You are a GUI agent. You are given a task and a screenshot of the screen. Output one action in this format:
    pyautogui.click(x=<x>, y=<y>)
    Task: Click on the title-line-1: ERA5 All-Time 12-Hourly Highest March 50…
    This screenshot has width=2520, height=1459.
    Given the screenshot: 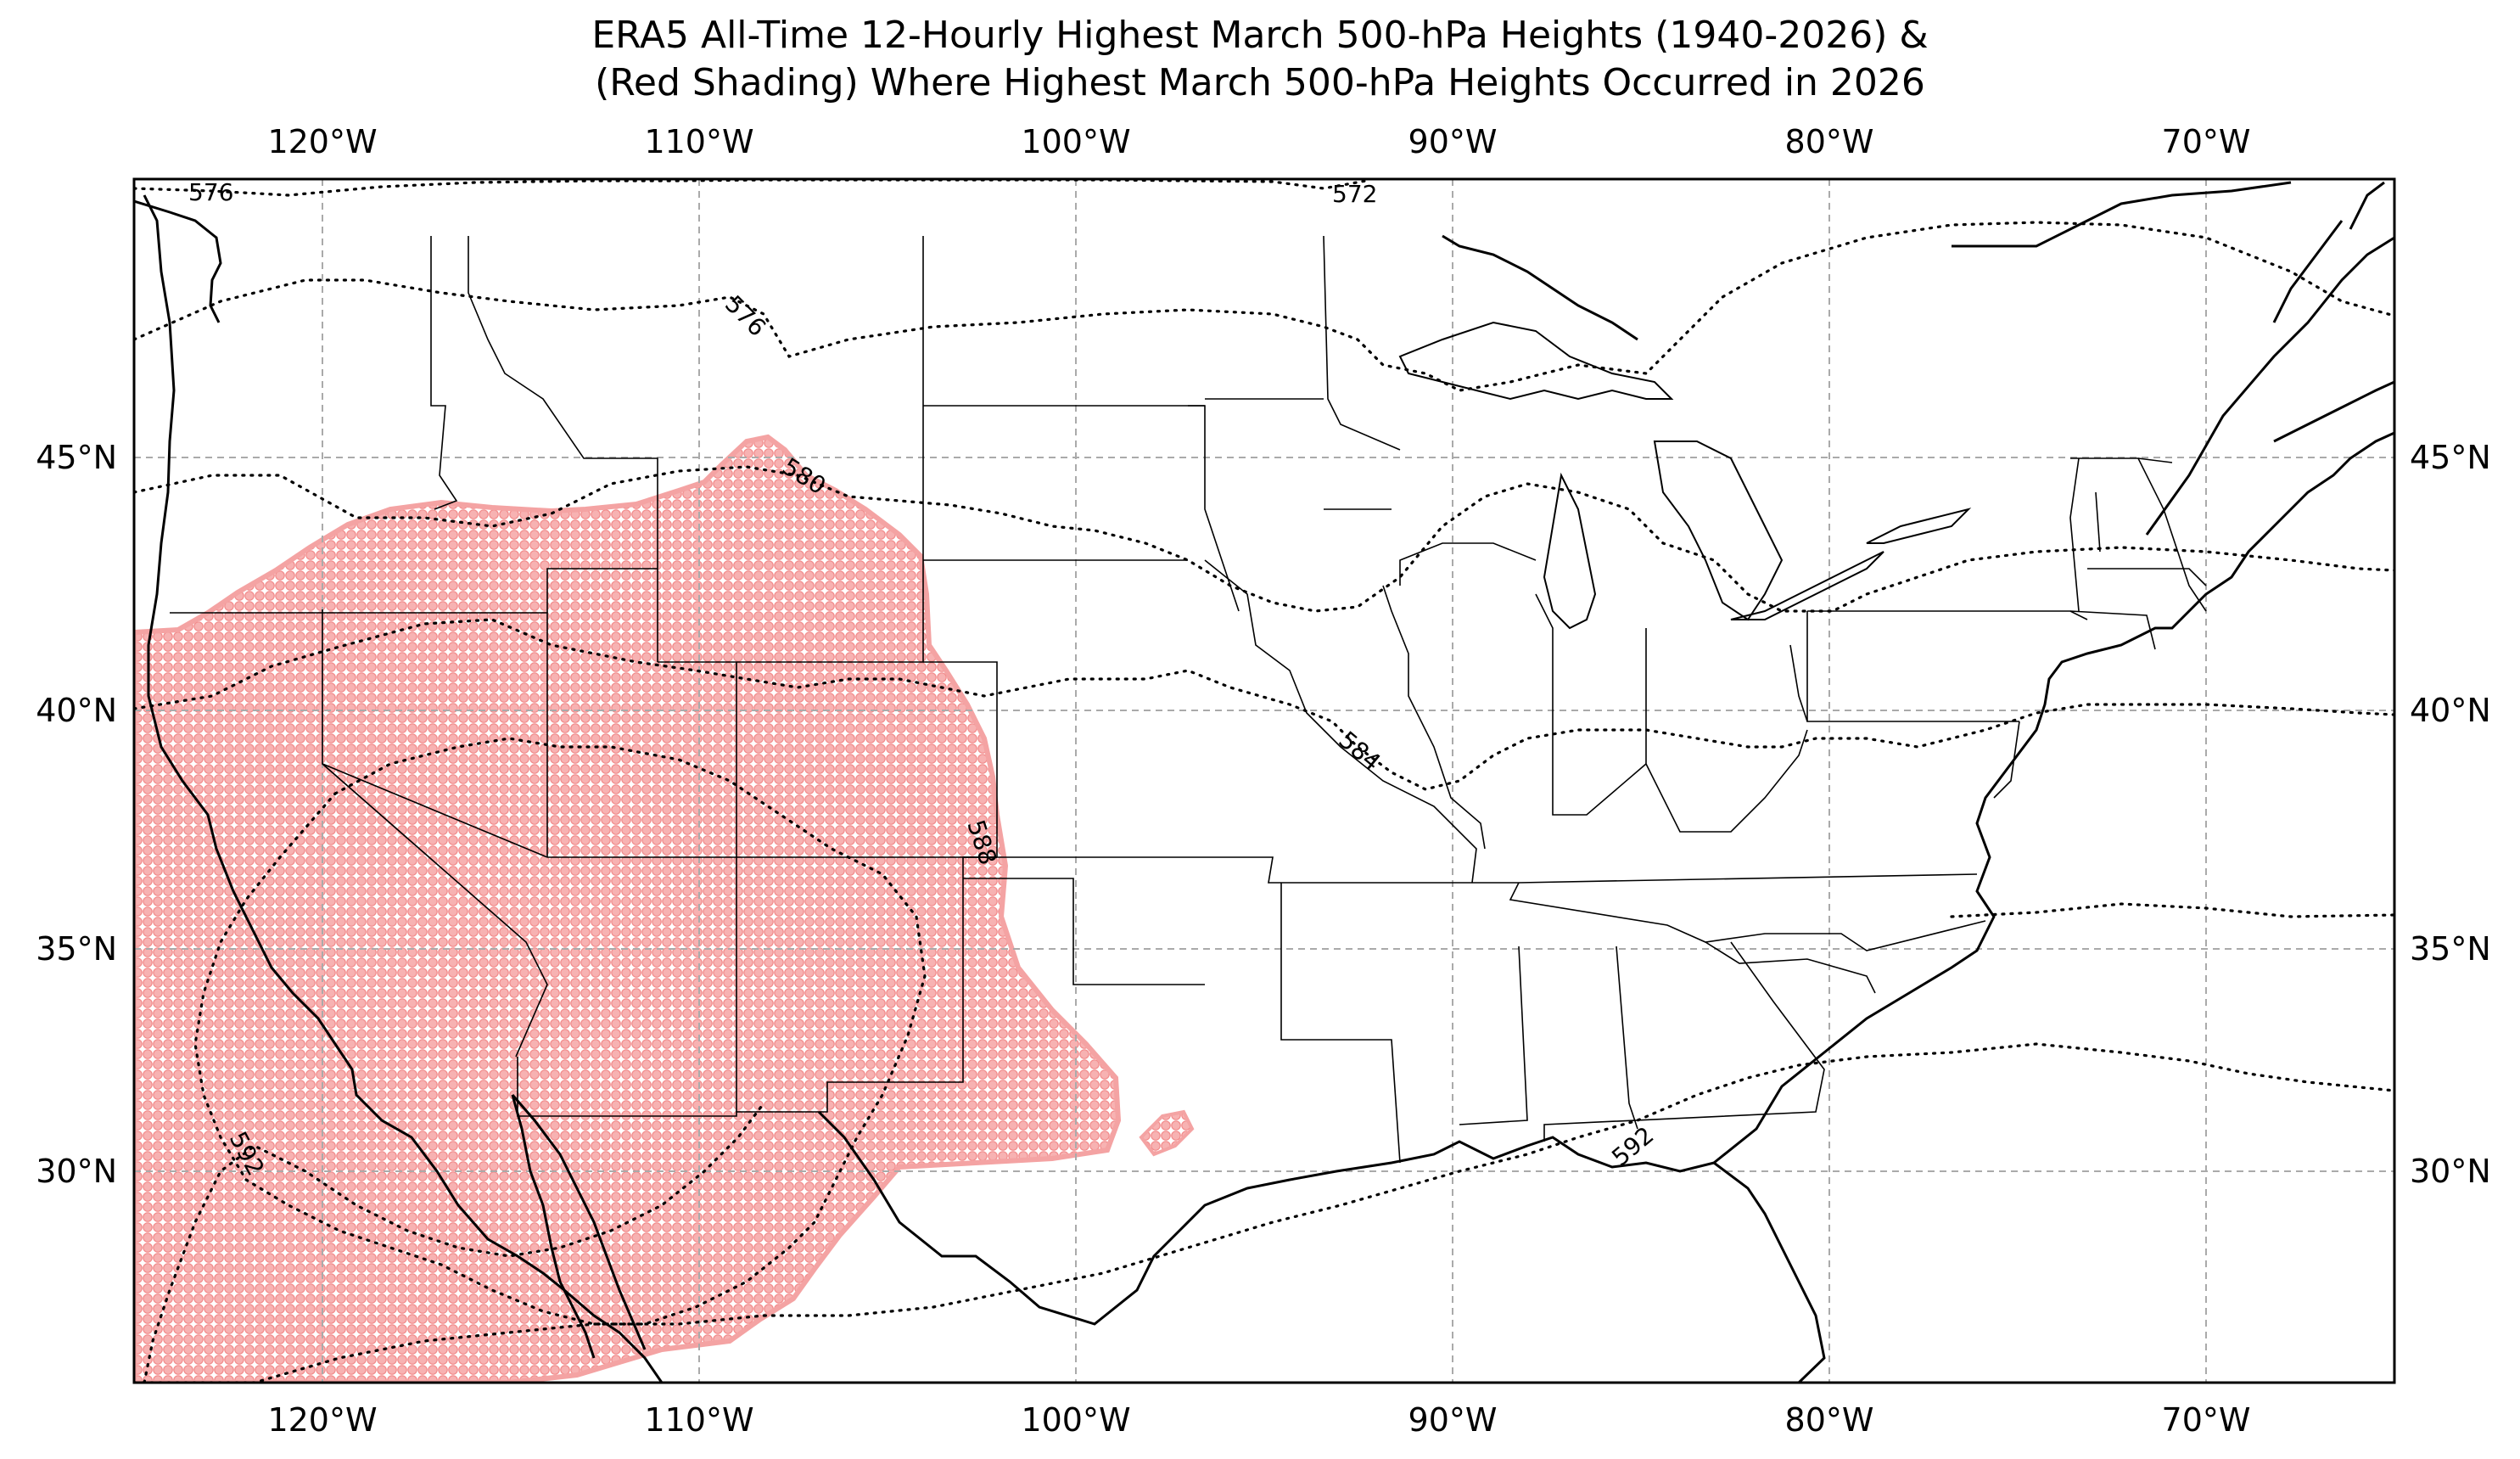 What is the action you would take?
    pyautogui.click(x=1260, y=35)
    